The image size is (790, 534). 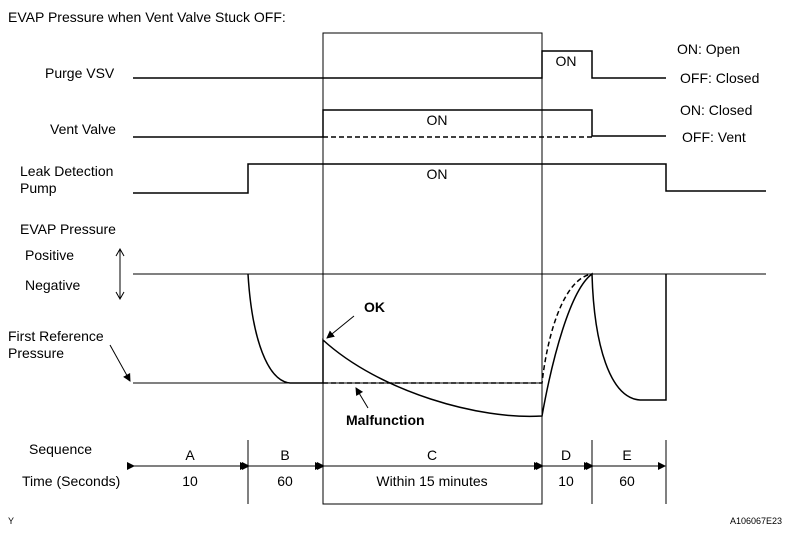 What do you see at coordinates (36, 353) in the screenshot?
I see `first-reference-label-line2: Pressure` at bounding box center [36, 353].